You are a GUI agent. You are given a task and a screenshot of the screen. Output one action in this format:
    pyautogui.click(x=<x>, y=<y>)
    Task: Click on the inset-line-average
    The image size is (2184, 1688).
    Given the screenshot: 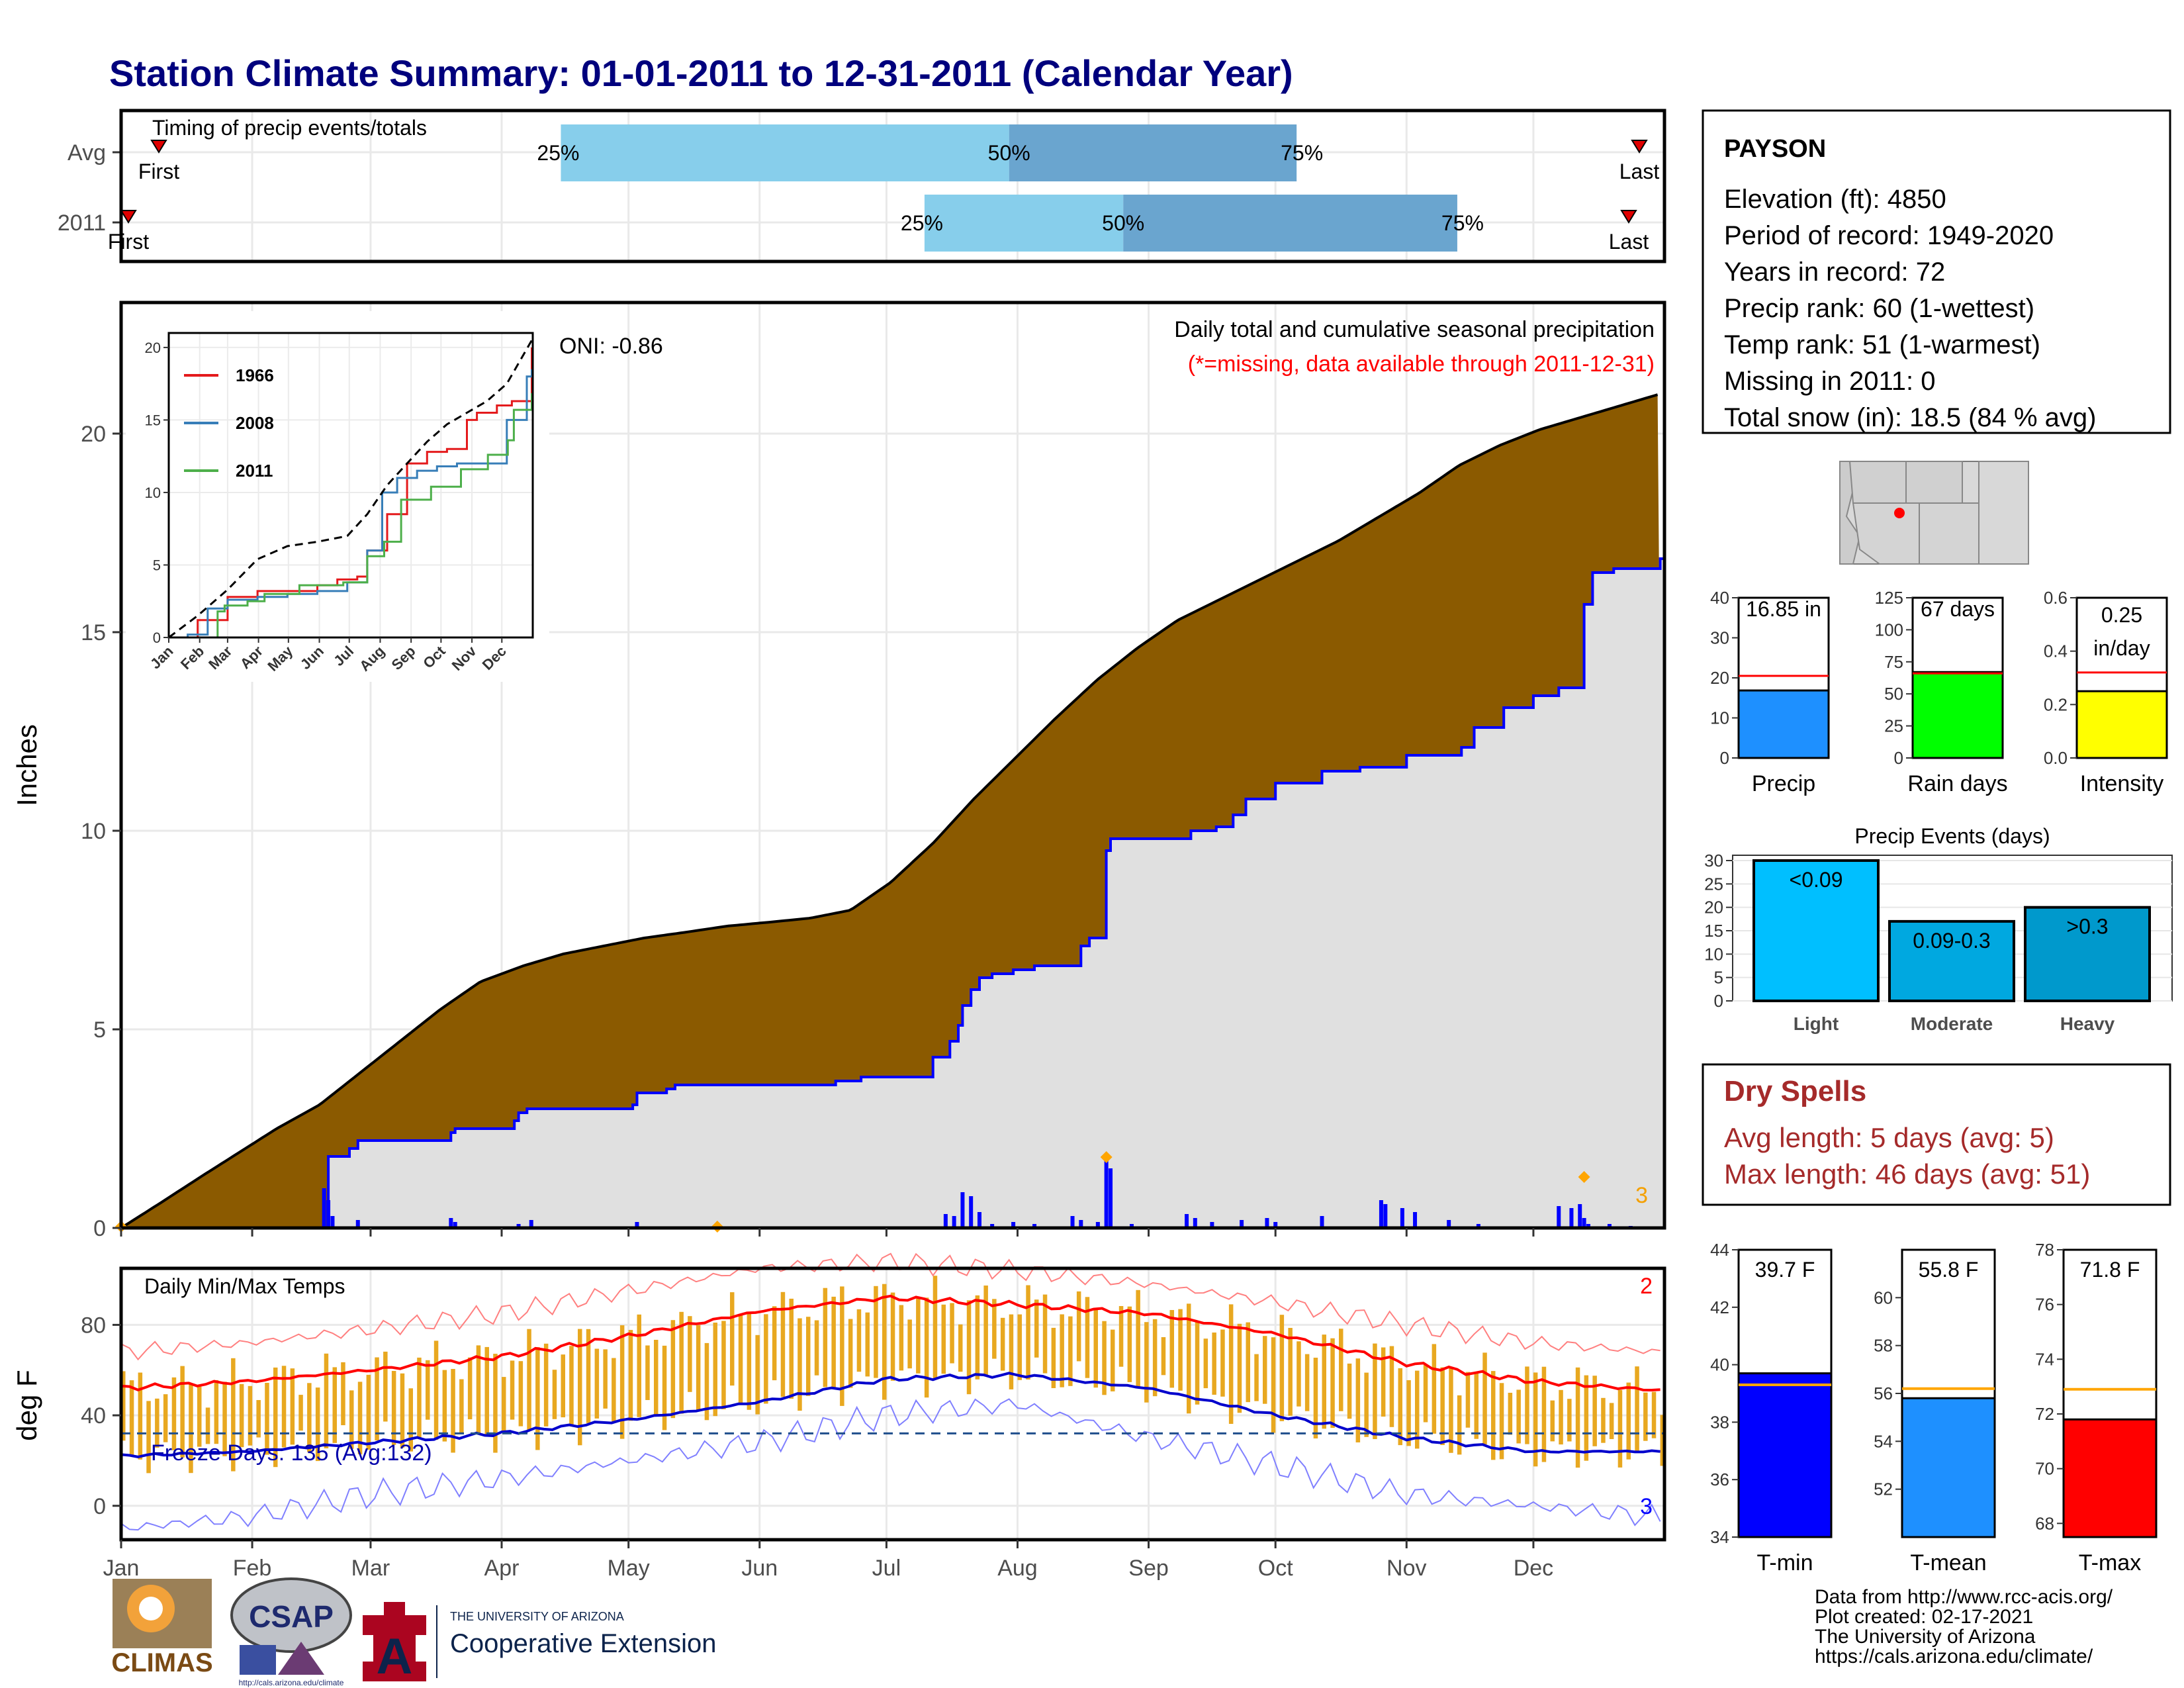 What is the action you would take?
    pyautogui.click(x=350, y=489)
    